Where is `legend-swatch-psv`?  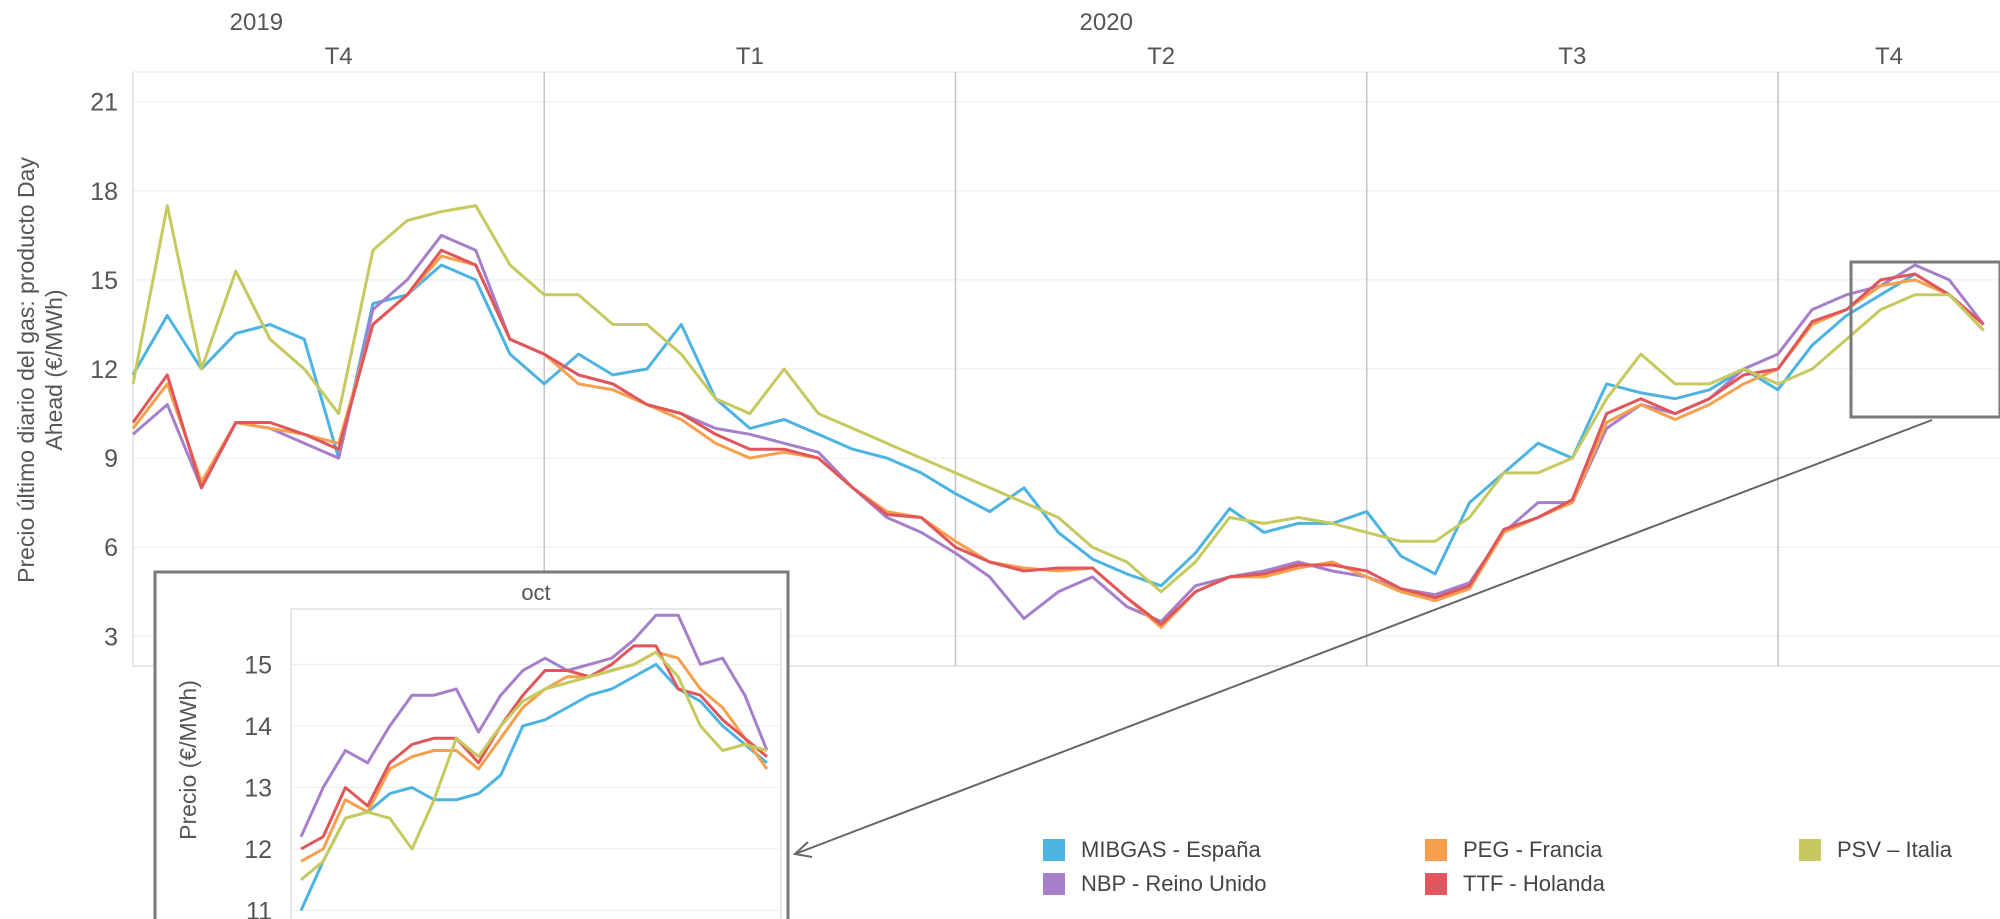
legend-swatch-psv is located at coordinates (1810, 850).